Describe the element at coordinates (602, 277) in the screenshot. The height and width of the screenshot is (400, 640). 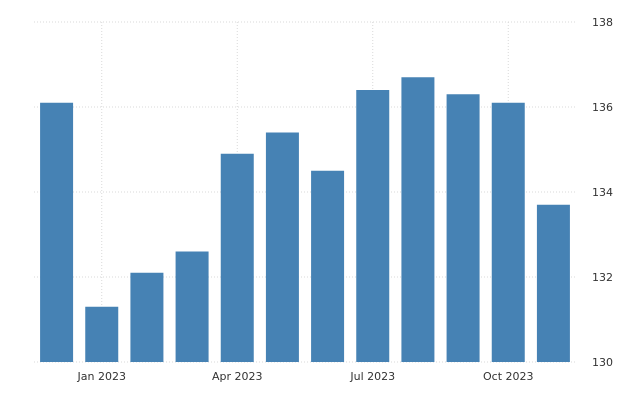
I see `y-tick-label: 132` at that location.